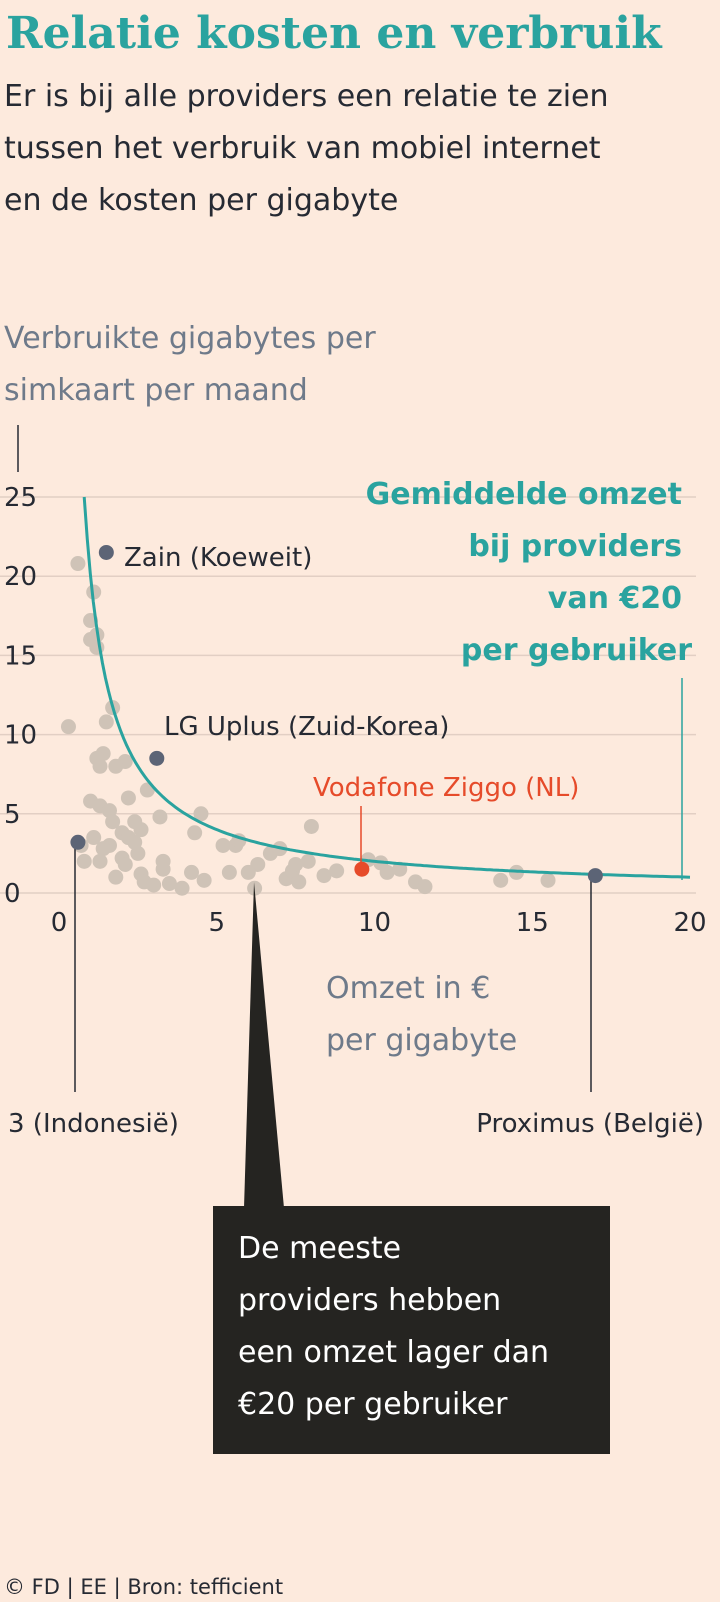  I want to click on callout-line-3: een omzet lager dan, so click(393, 1352).